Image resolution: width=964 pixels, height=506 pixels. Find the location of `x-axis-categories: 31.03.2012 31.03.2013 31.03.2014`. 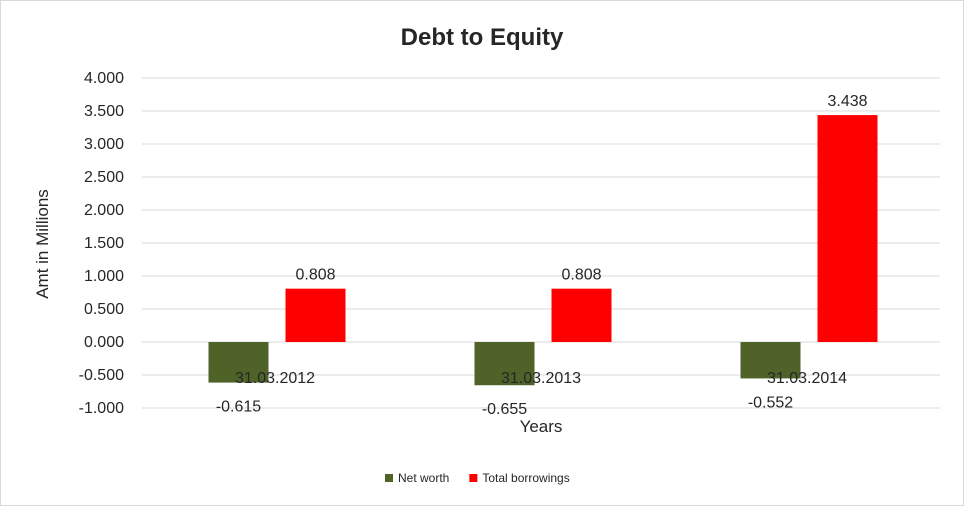

x-axis-categories: 31.03.2012 31.03.2013 31.03.2014 is located at coordinates (541, 378).